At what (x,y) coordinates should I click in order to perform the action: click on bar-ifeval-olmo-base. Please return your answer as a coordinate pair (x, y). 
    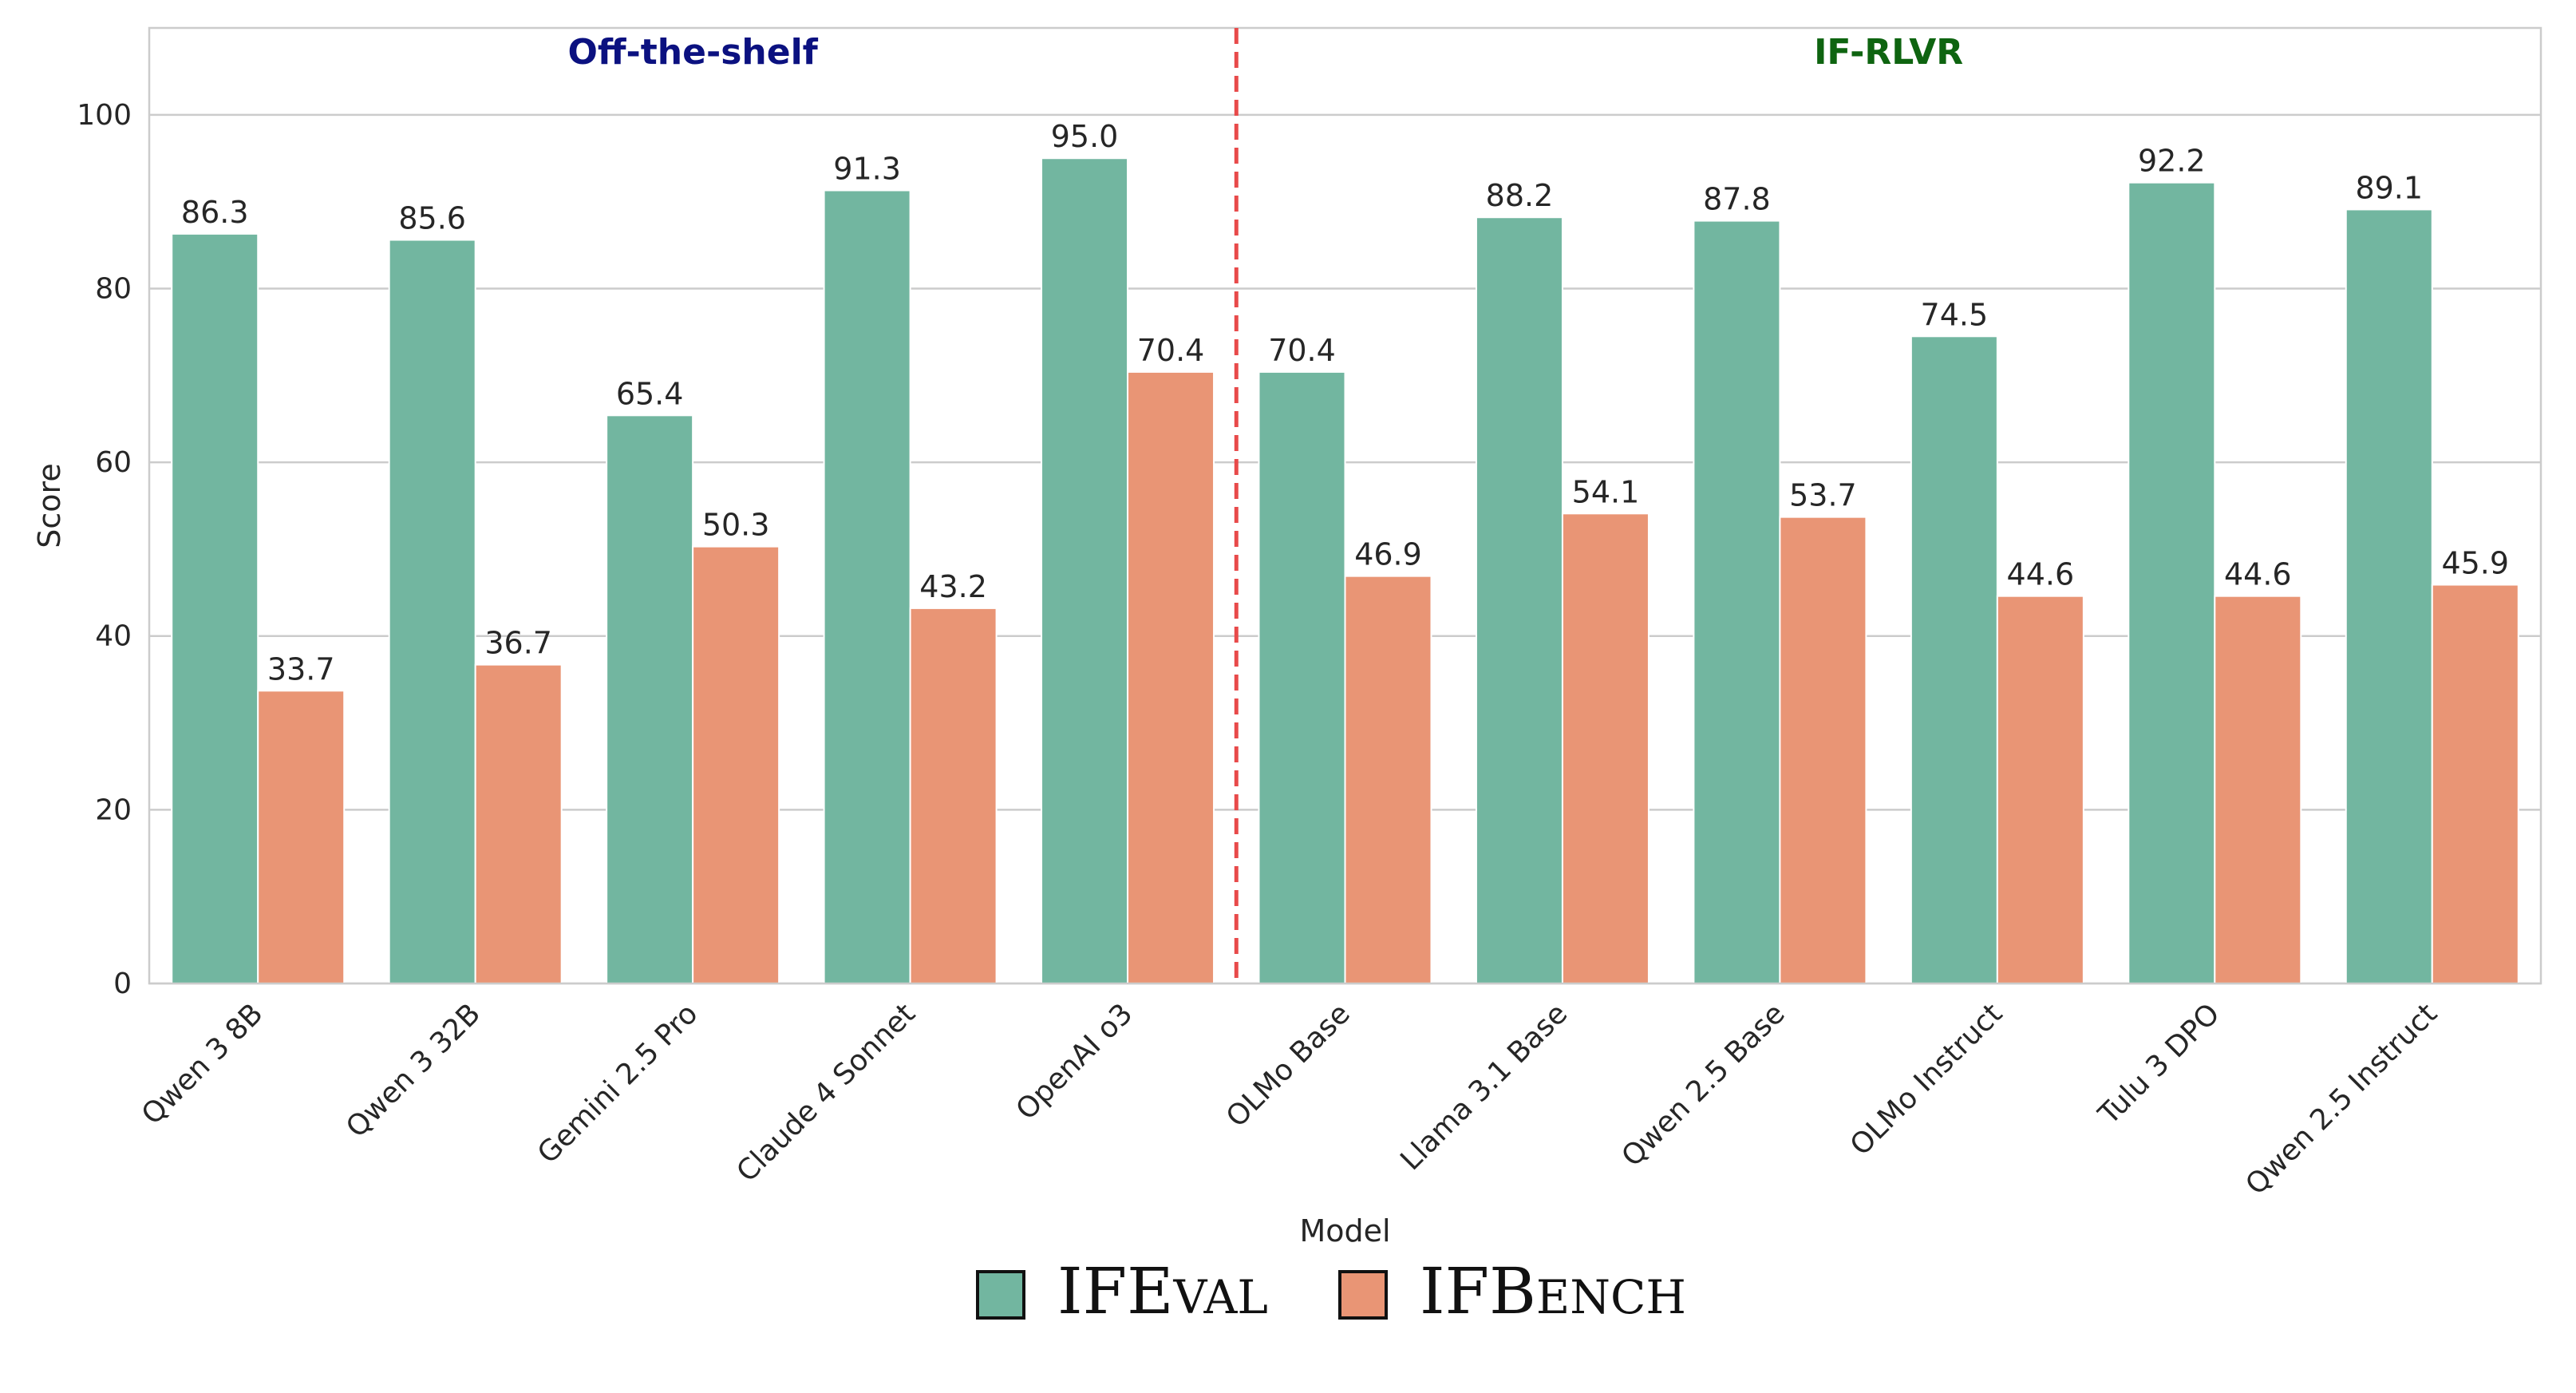
    Looking at the image, I should click on (1302, 678).